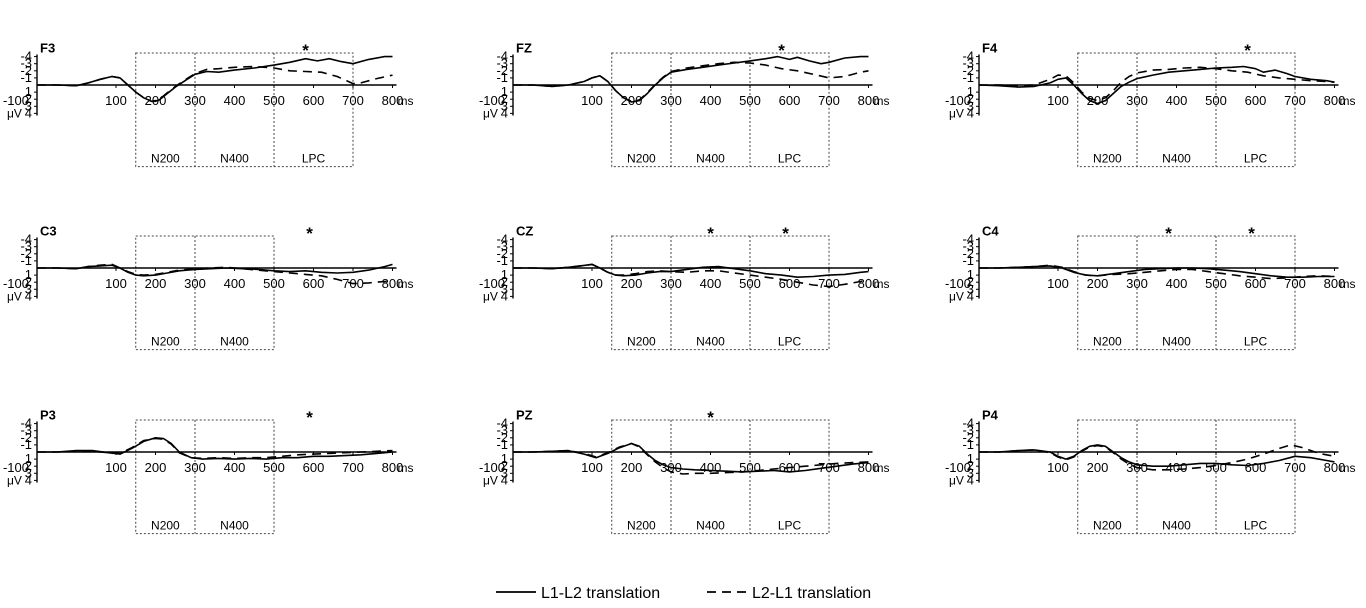 The width and height of the screenshot is (1366, 608). I want to click on channel-label: F4, so click(990, 47).